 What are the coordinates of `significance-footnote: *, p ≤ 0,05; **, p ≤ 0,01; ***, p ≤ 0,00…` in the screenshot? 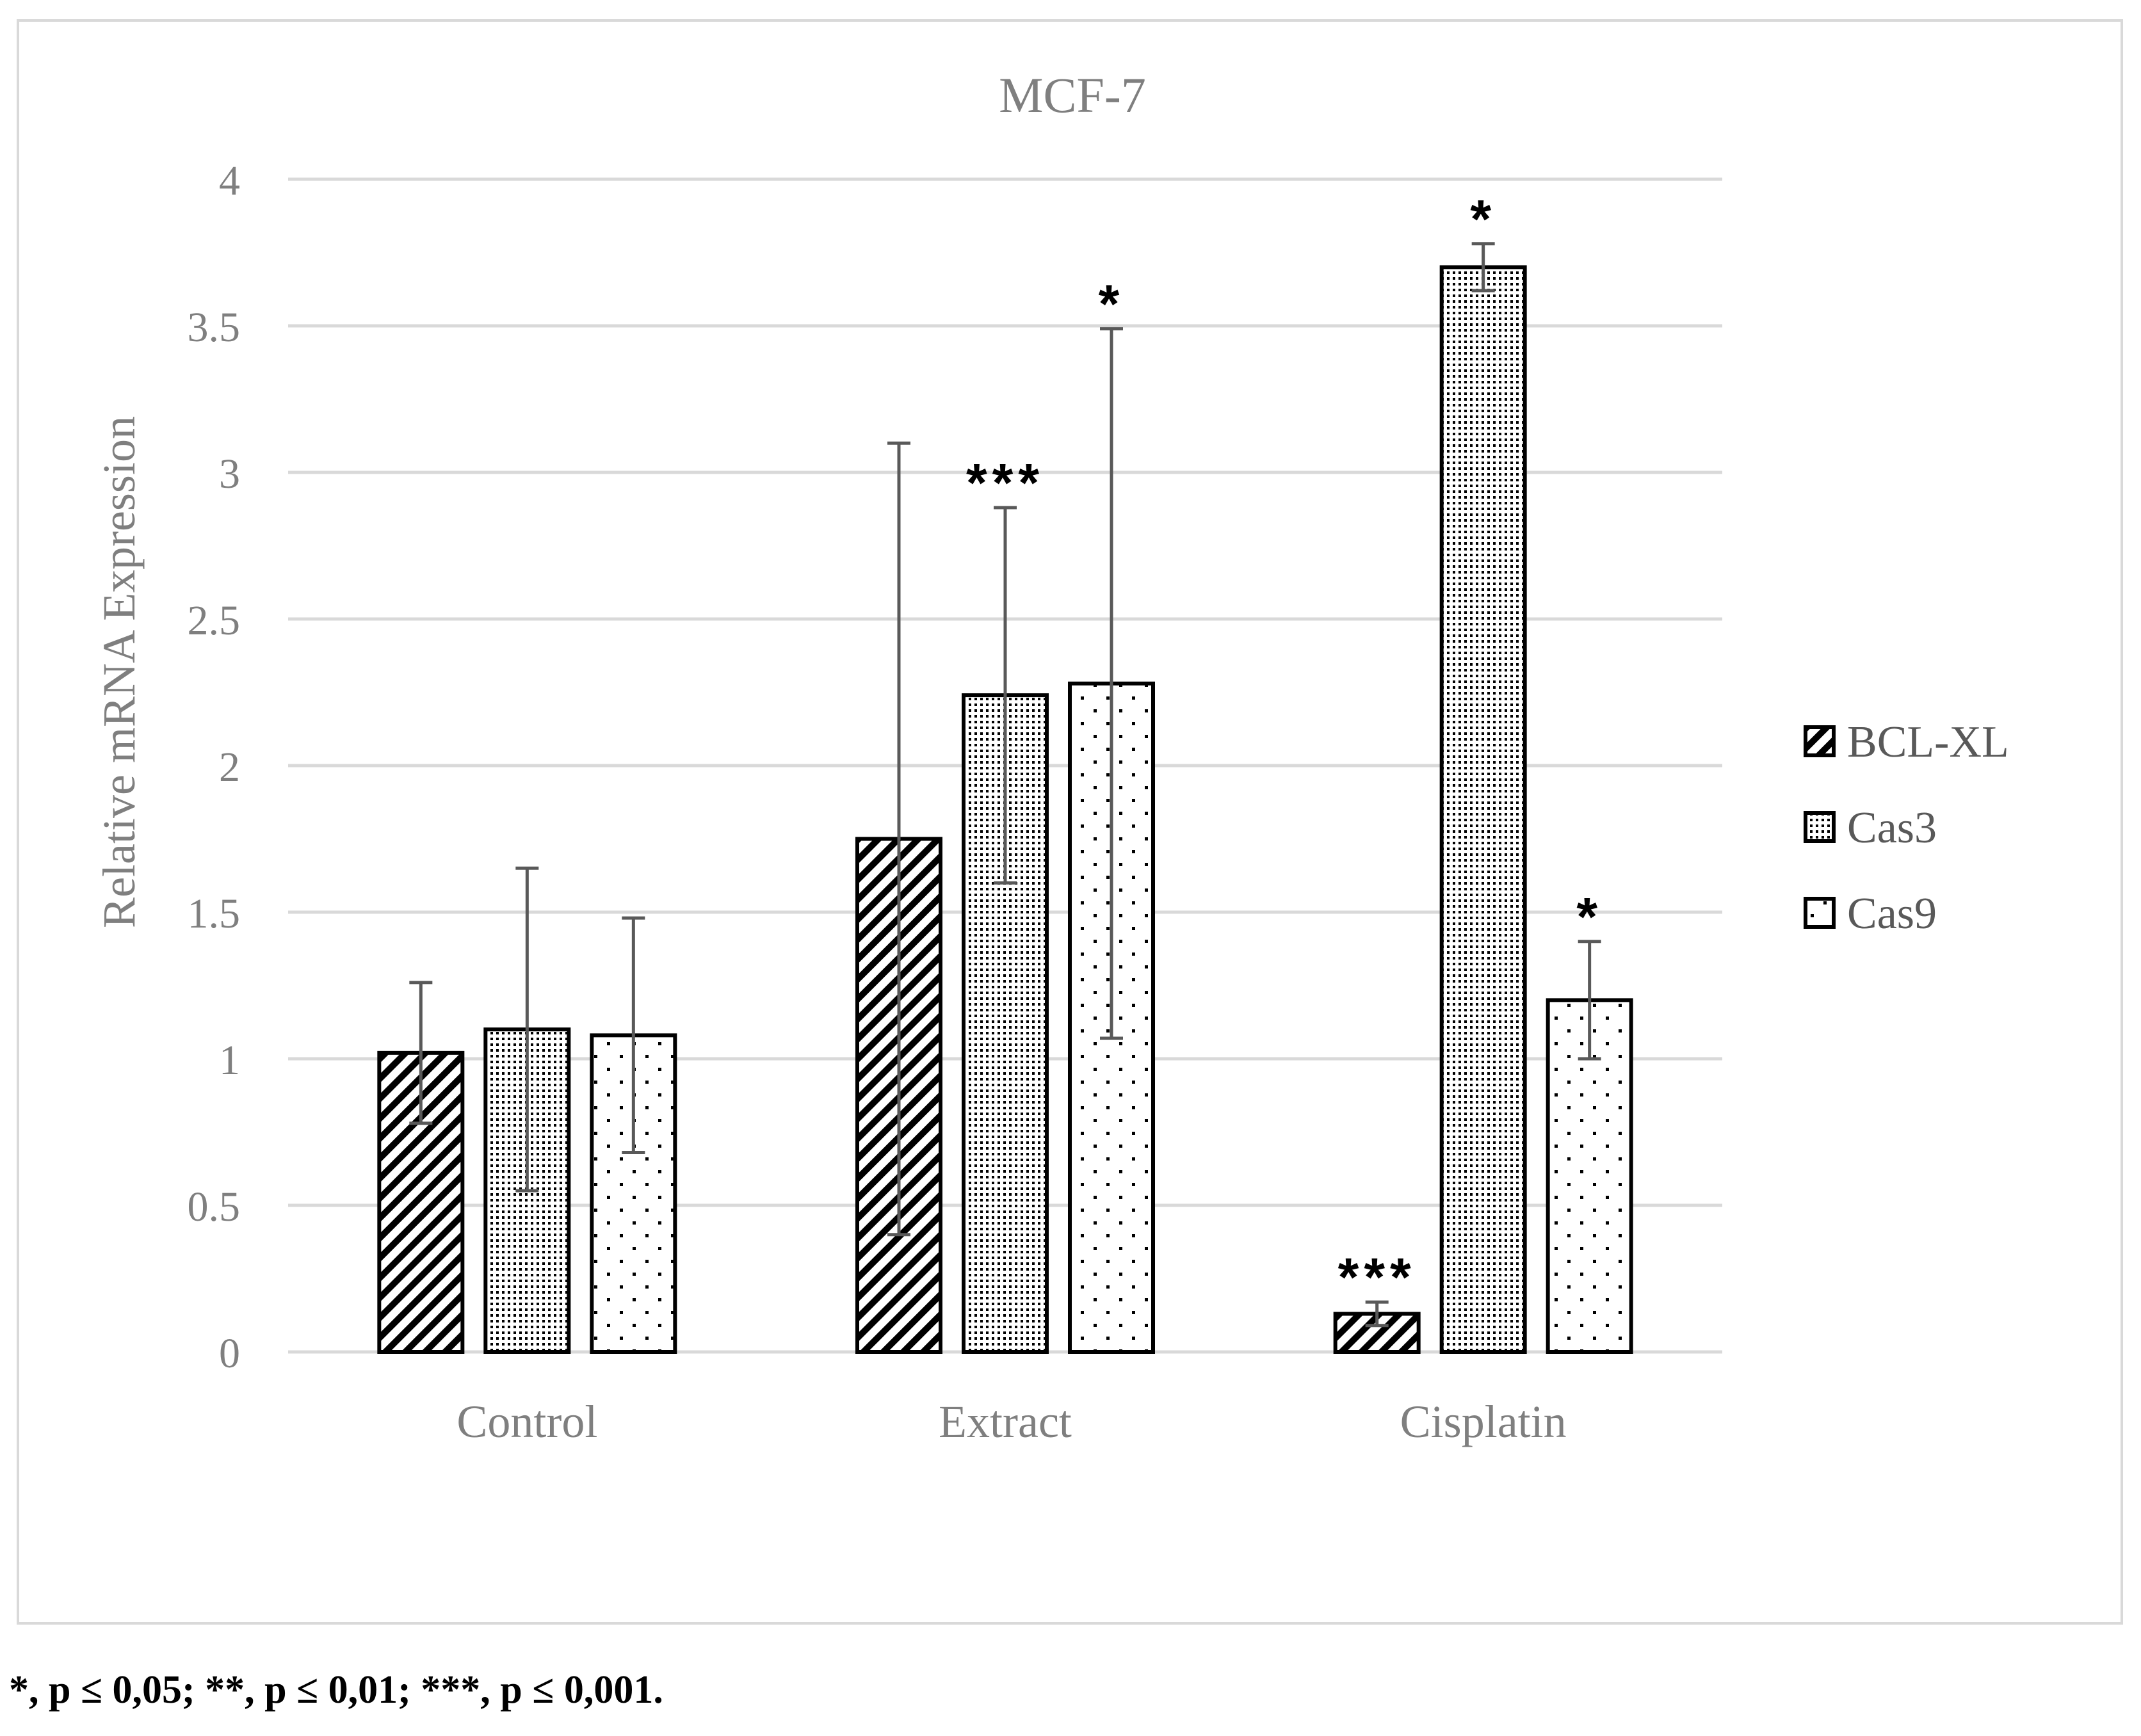 It's located at (336, 1690).